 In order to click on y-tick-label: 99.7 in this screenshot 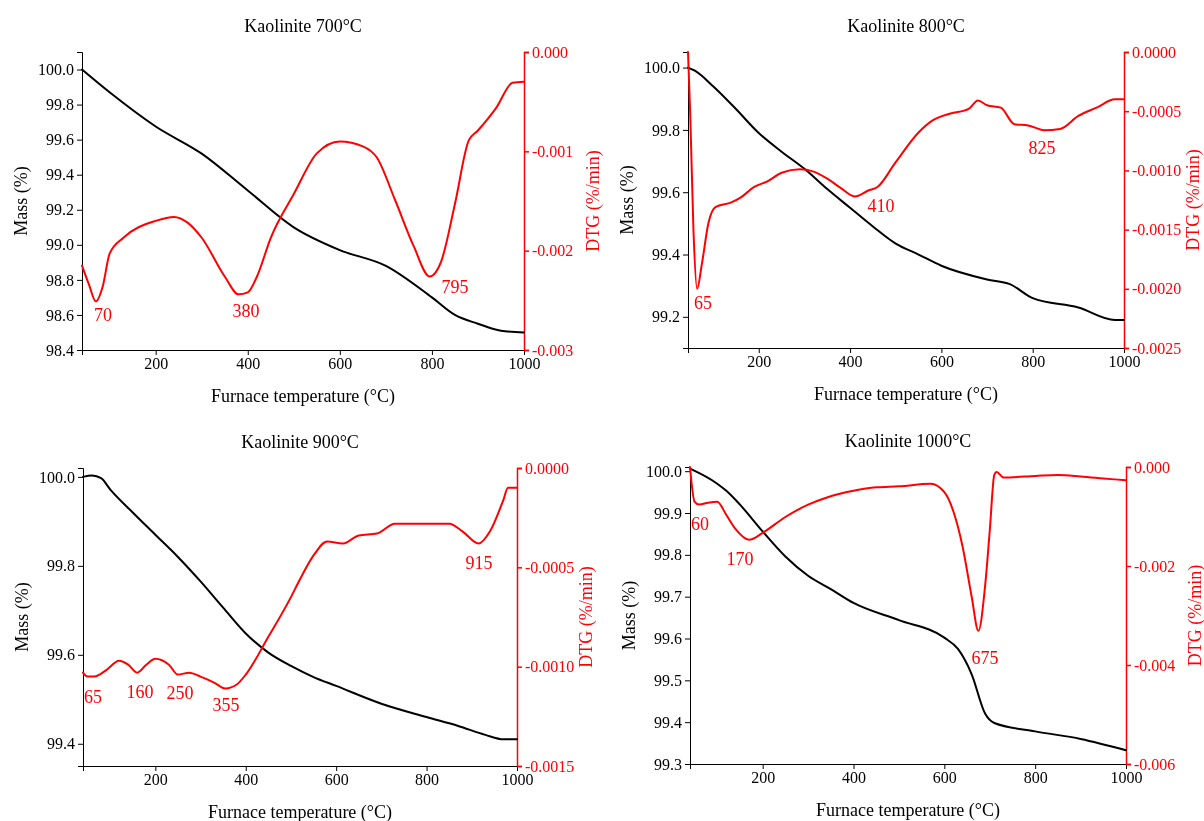, I will do `click(668, 597)`.